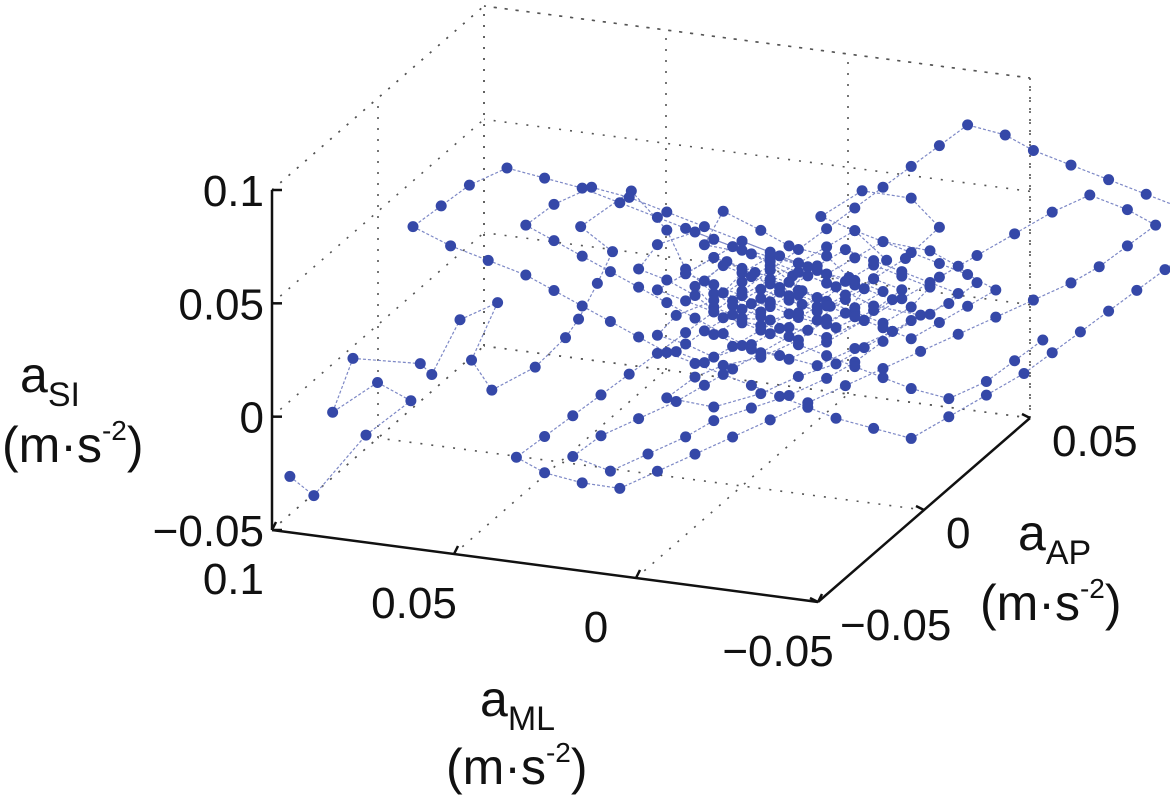  Describe the element at coordinates (221, 304) in the screenshot. I see `z-tick-label: 0.05` at that location.